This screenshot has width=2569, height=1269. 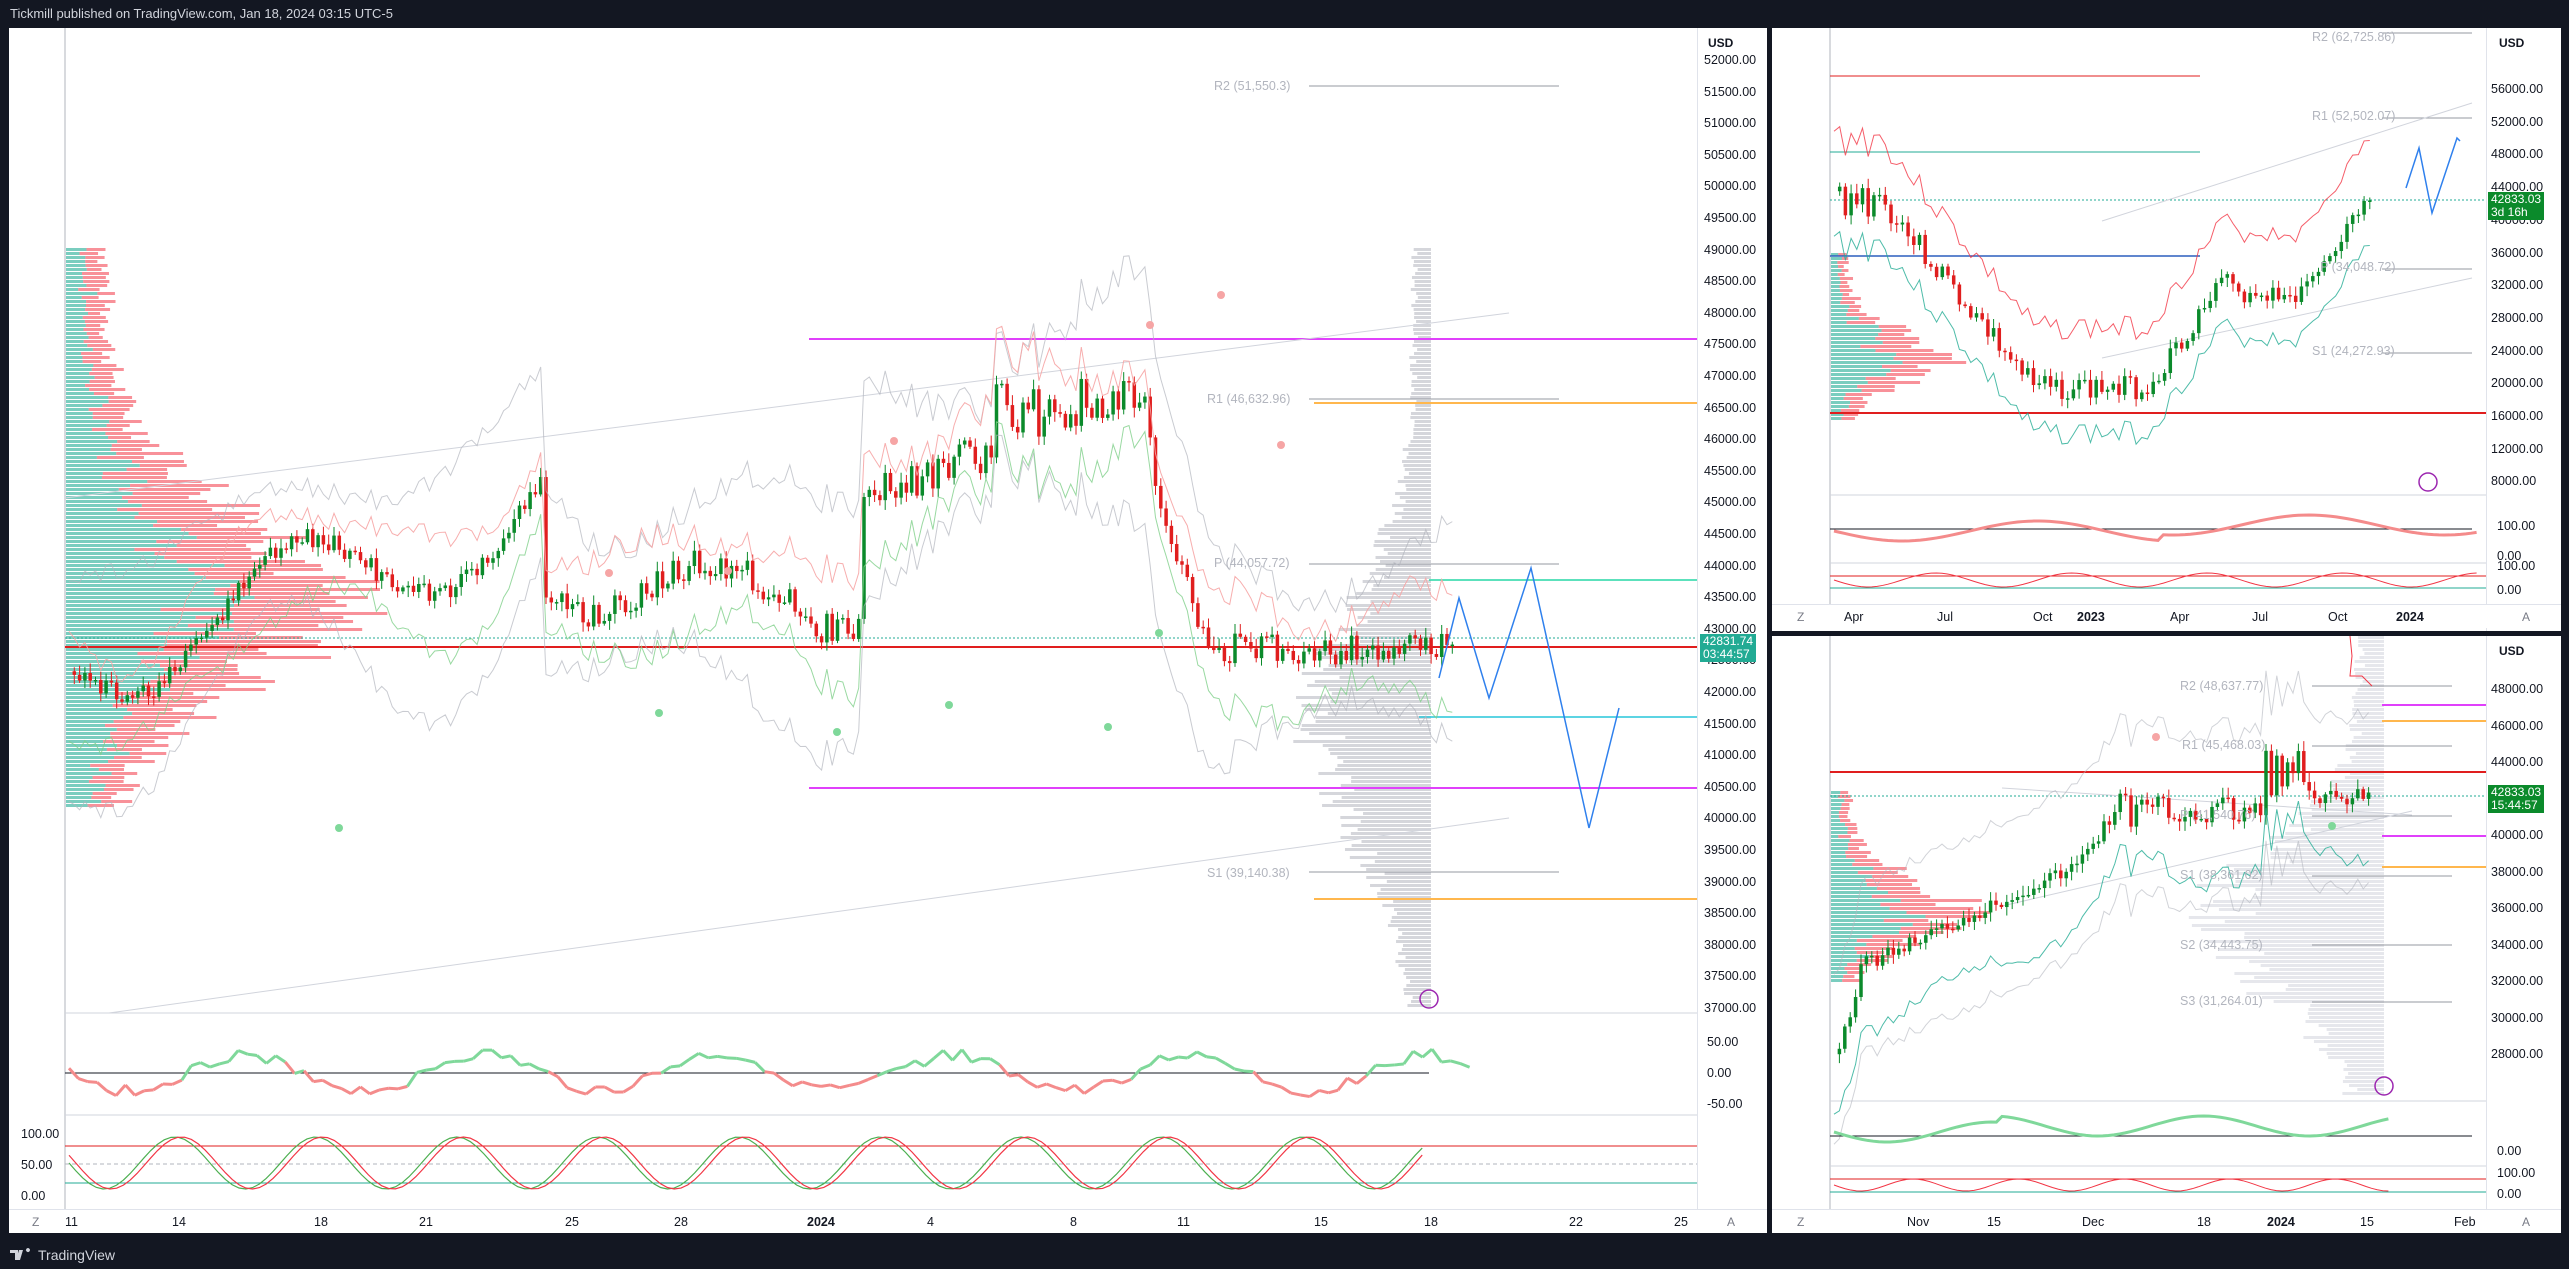 I want to click on main-psar-dot, so click(x=1281, y=445).